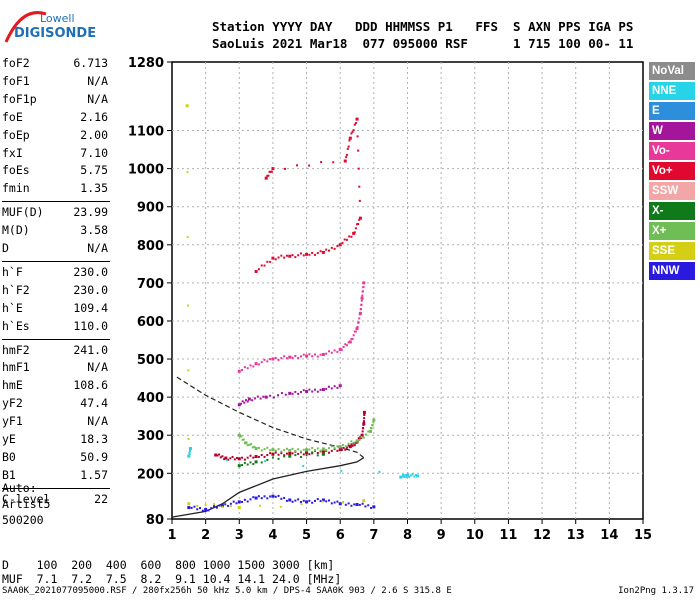 The image size is (700, 600). I want to click on logo-text-digisonde: DIGISONDE, so click(55, 33).